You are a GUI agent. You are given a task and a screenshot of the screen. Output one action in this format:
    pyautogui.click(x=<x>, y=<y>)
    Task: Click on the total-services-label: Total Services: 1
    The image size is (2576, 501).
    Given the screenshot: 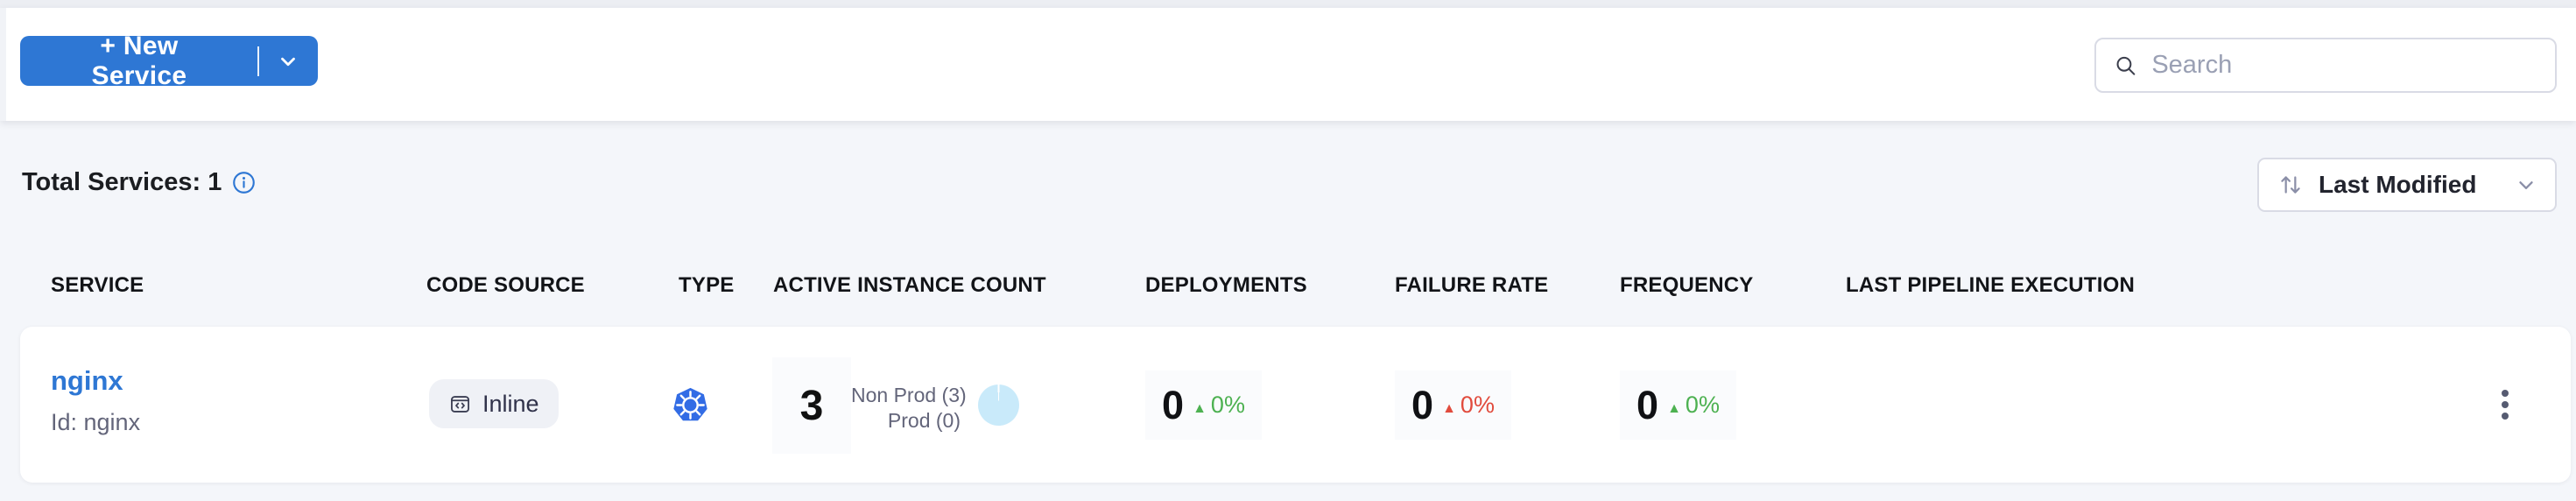 What is the action you would take?
    pyautogui.click(x=122, y=182)
    